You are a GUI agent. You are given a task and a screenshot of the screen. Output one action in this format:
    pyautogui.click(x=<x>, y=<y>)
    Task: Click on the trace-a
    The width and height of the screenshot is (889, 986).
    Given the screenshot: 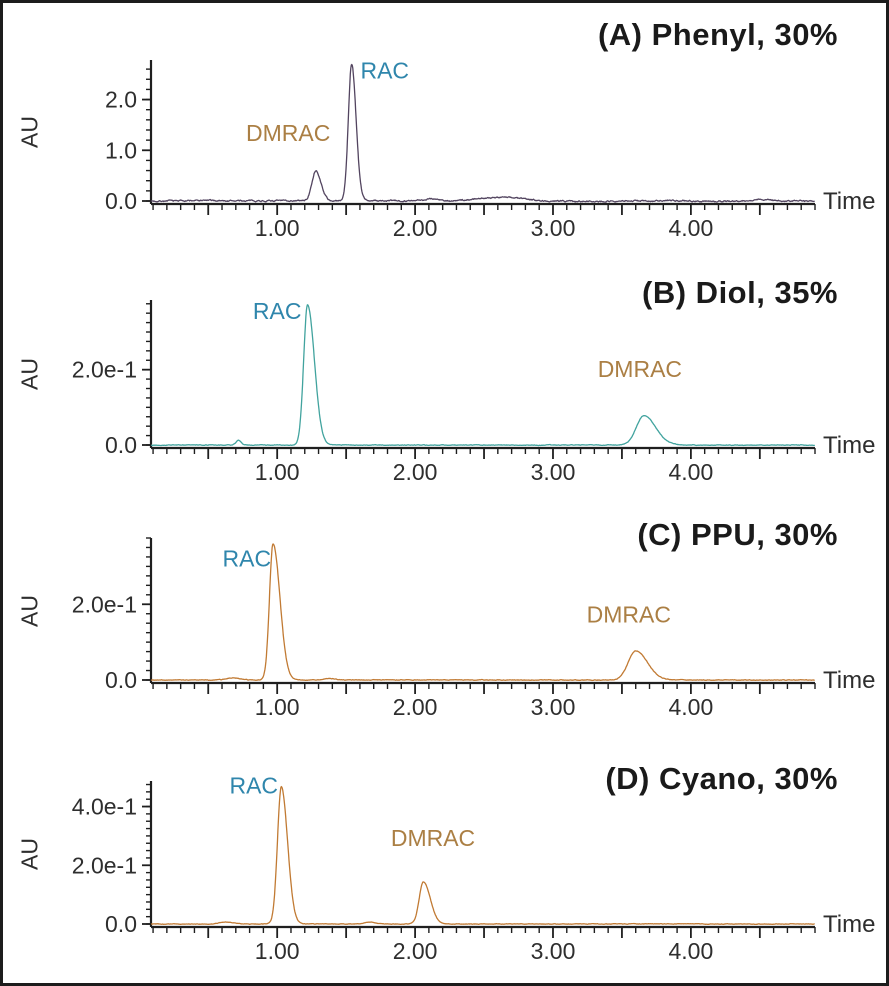 What is the action you would take?
    pyautogui.click(x=482, y=133)
    